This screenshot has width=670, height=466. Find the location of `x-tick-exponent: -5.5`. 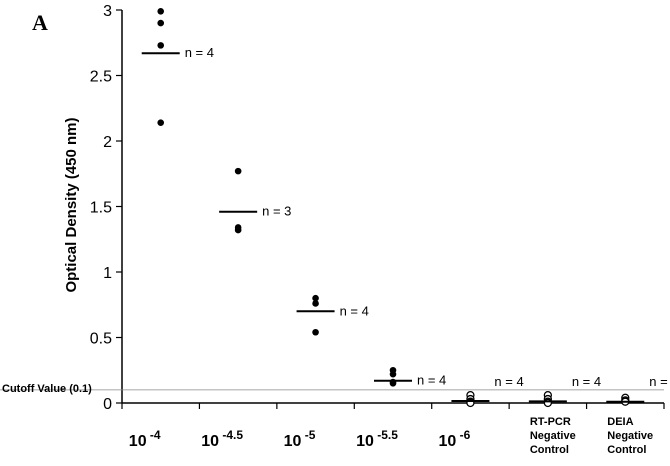

x-tick-exponent: -5.5 is located at coordinates (386, 435).